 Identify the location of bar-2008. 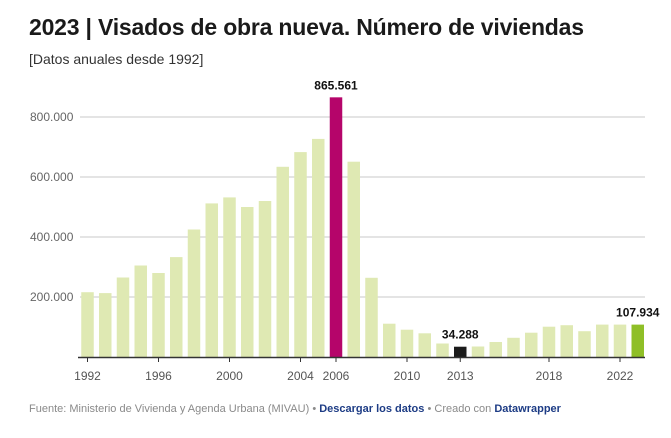
(371, 317).